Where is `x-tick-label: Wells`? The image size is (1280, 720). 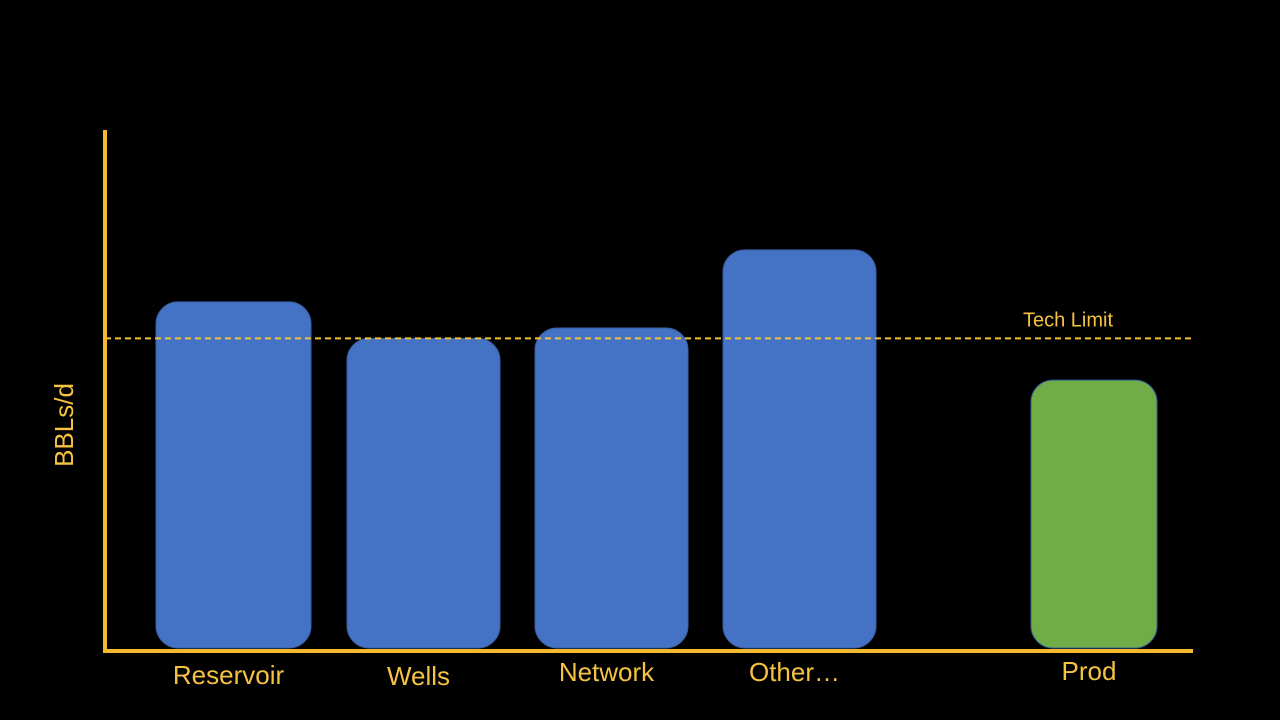 x-tick-label: Wells is located at coordinates (418, 676).